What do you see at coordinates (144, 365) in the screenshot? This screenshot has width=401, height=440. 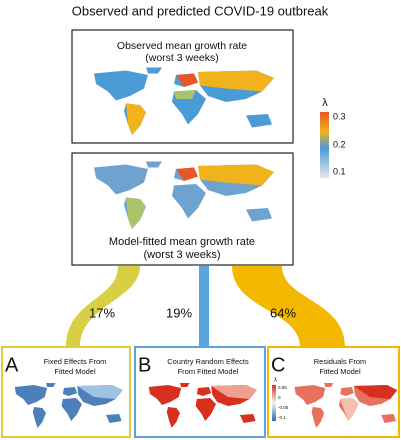 I see `panel-letter: B` at bounding box center [144, 365].